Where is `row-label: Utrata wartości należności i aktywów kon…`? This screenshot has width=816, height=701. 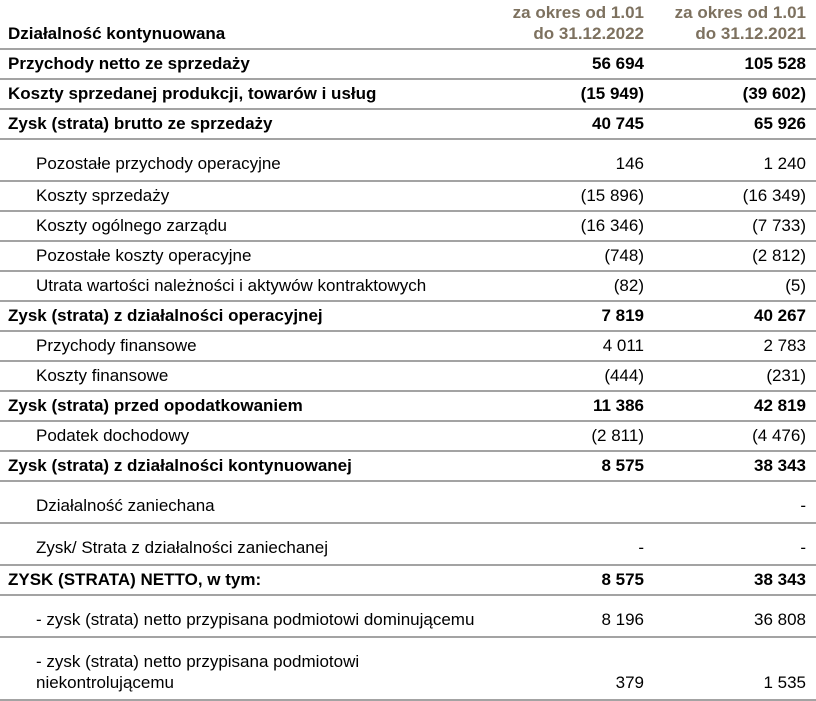
row-label: Utrata wartości należności i aktywów kon… is located at coordinates (231, 285).